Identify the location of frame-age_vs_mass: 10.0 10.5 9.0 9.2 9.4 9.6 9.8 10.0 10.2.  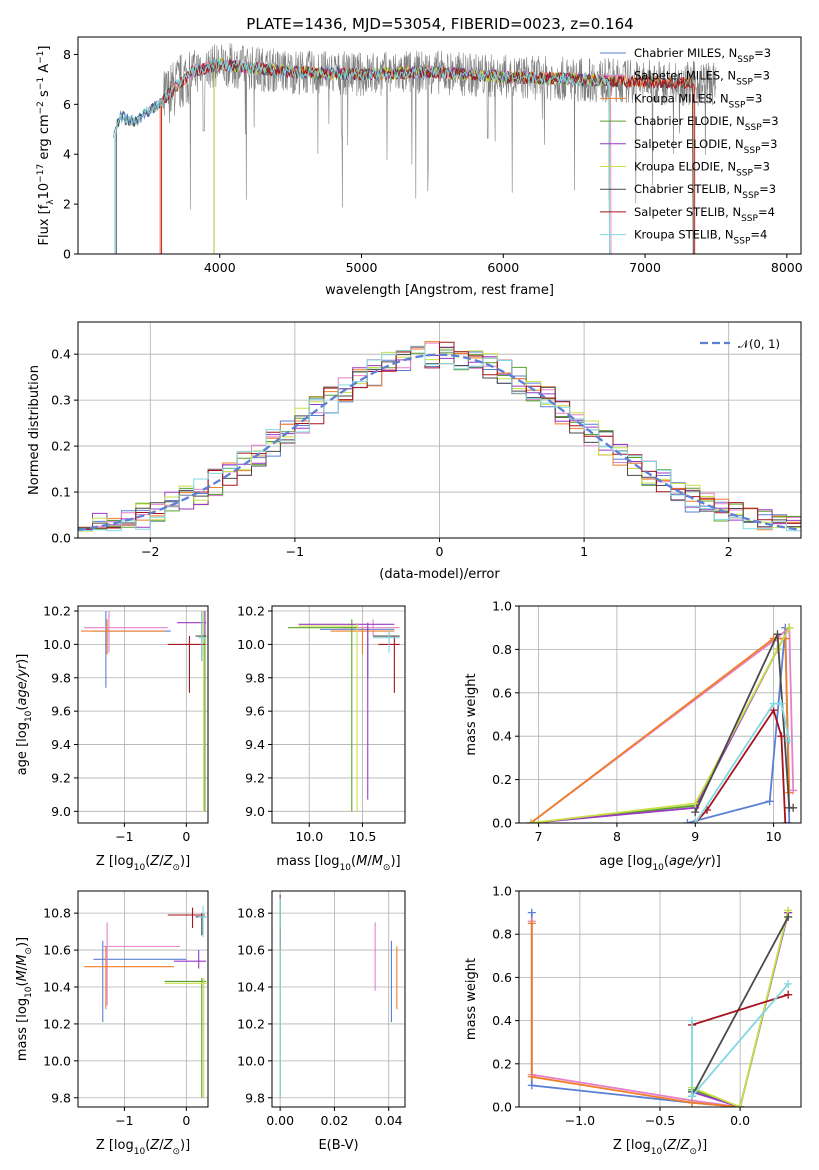
(321, 724).